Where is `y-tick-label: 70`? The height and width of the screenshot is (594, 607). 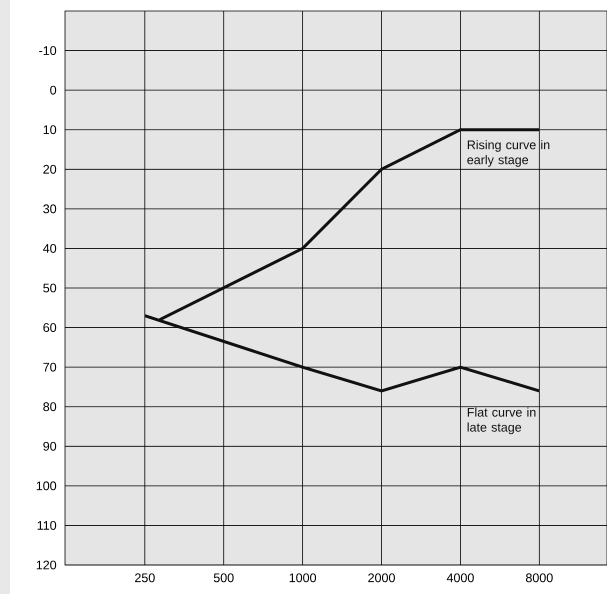 y-tick-label: 70 is located at coordinates (49, 367).